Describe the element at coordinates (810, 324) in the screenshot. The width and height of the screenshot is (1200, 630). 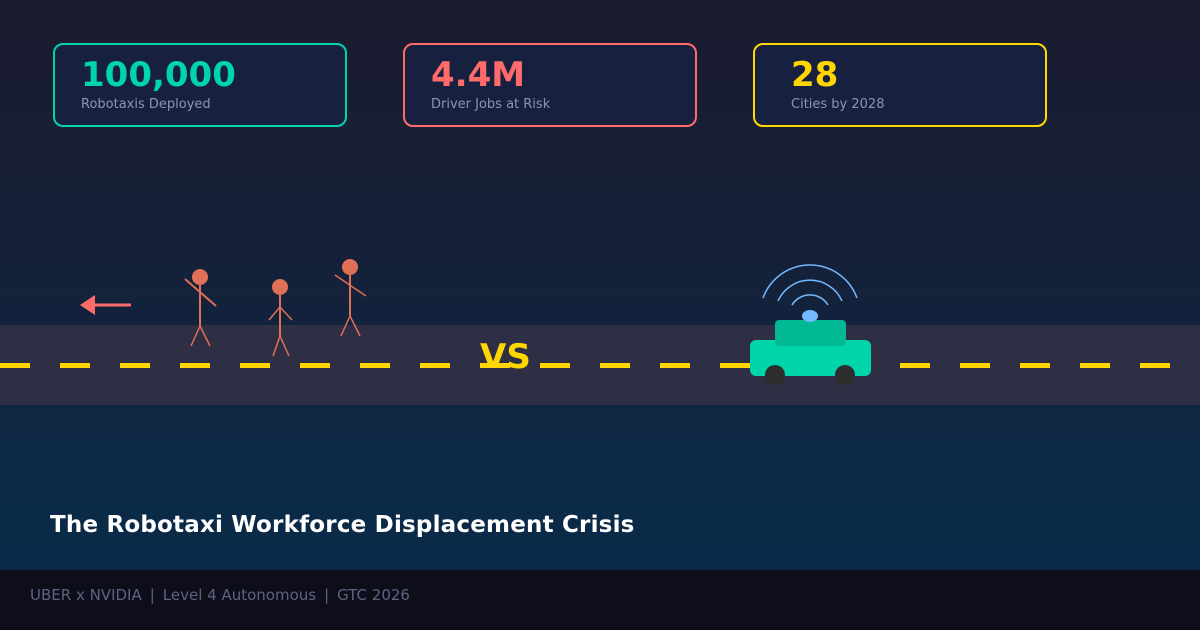
I see `robotaxi-car-icon` at that location.